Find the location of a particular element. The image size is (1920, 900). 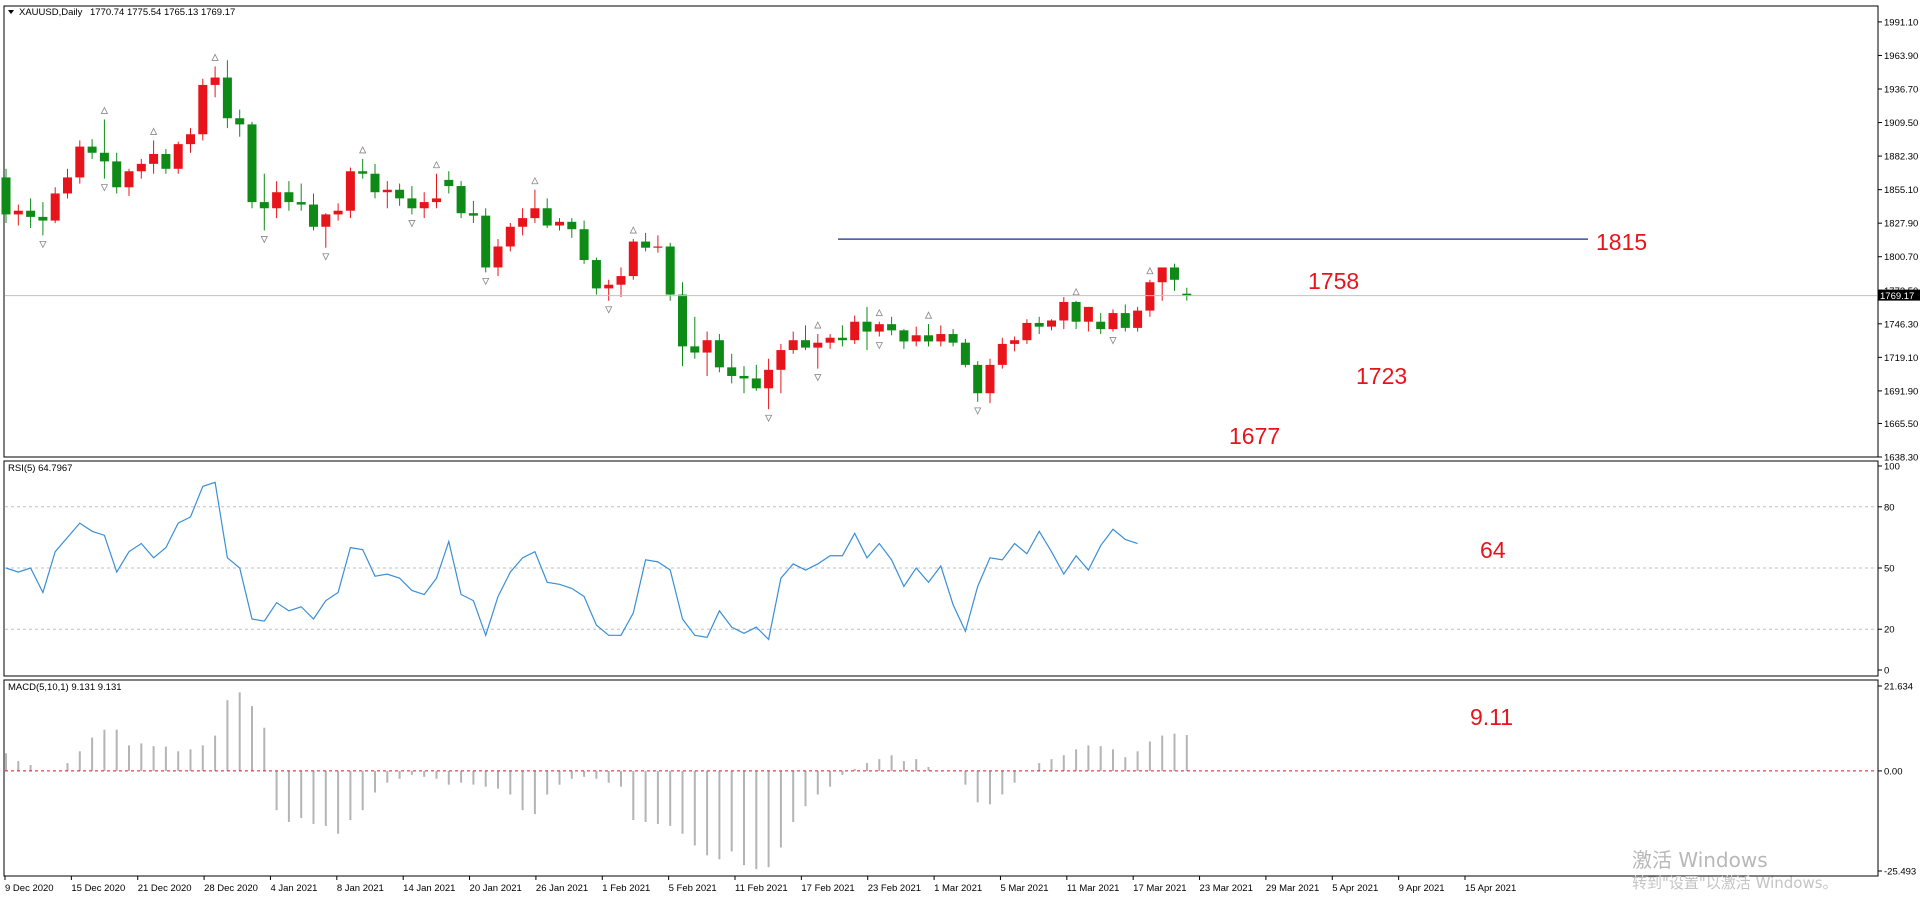

current-price-label: 1769.17 is located at coordinates (1899, 295).